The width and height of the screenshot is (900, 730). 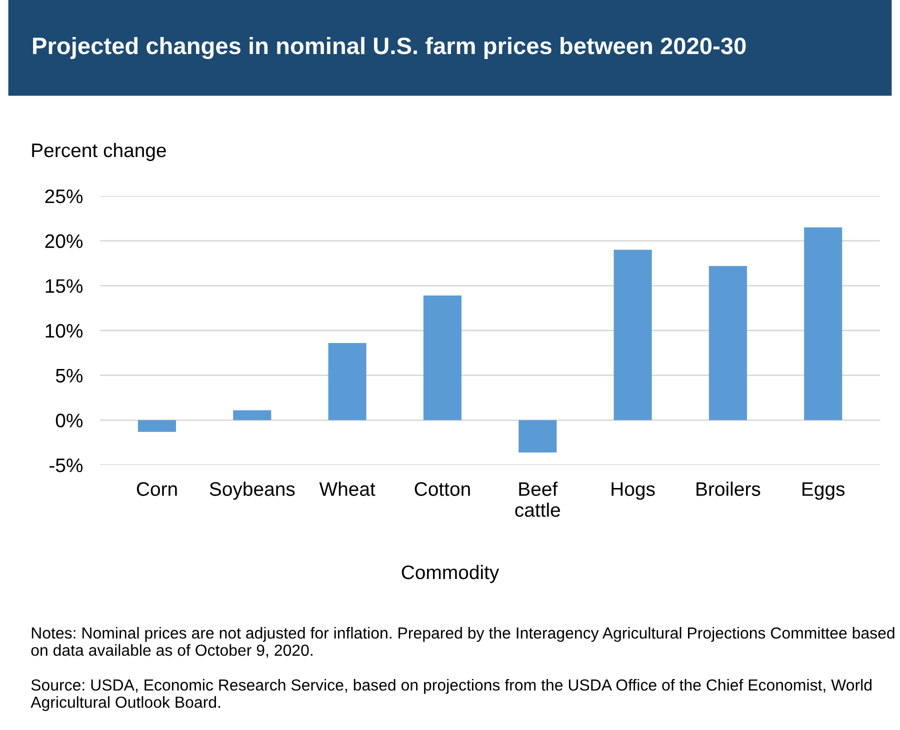 What do you see at coordinates (64, 286) in the screenshot?
I see `y-tick-label: 15%` at bounding box center [64, 286].